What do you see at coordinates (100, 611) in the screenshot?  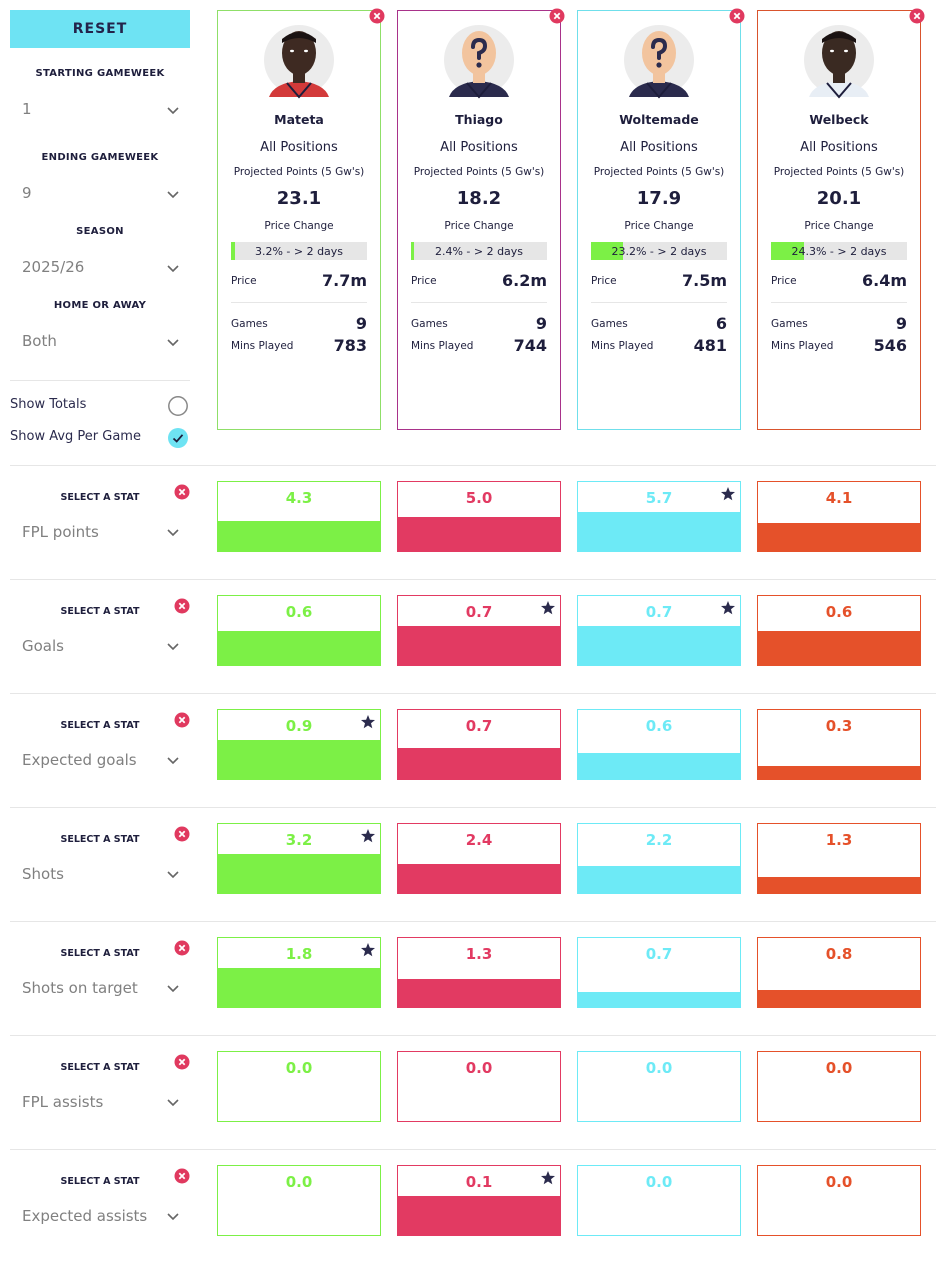 I see `select-stat-label: SELECT A STAT` at bounding box center [100, 611].